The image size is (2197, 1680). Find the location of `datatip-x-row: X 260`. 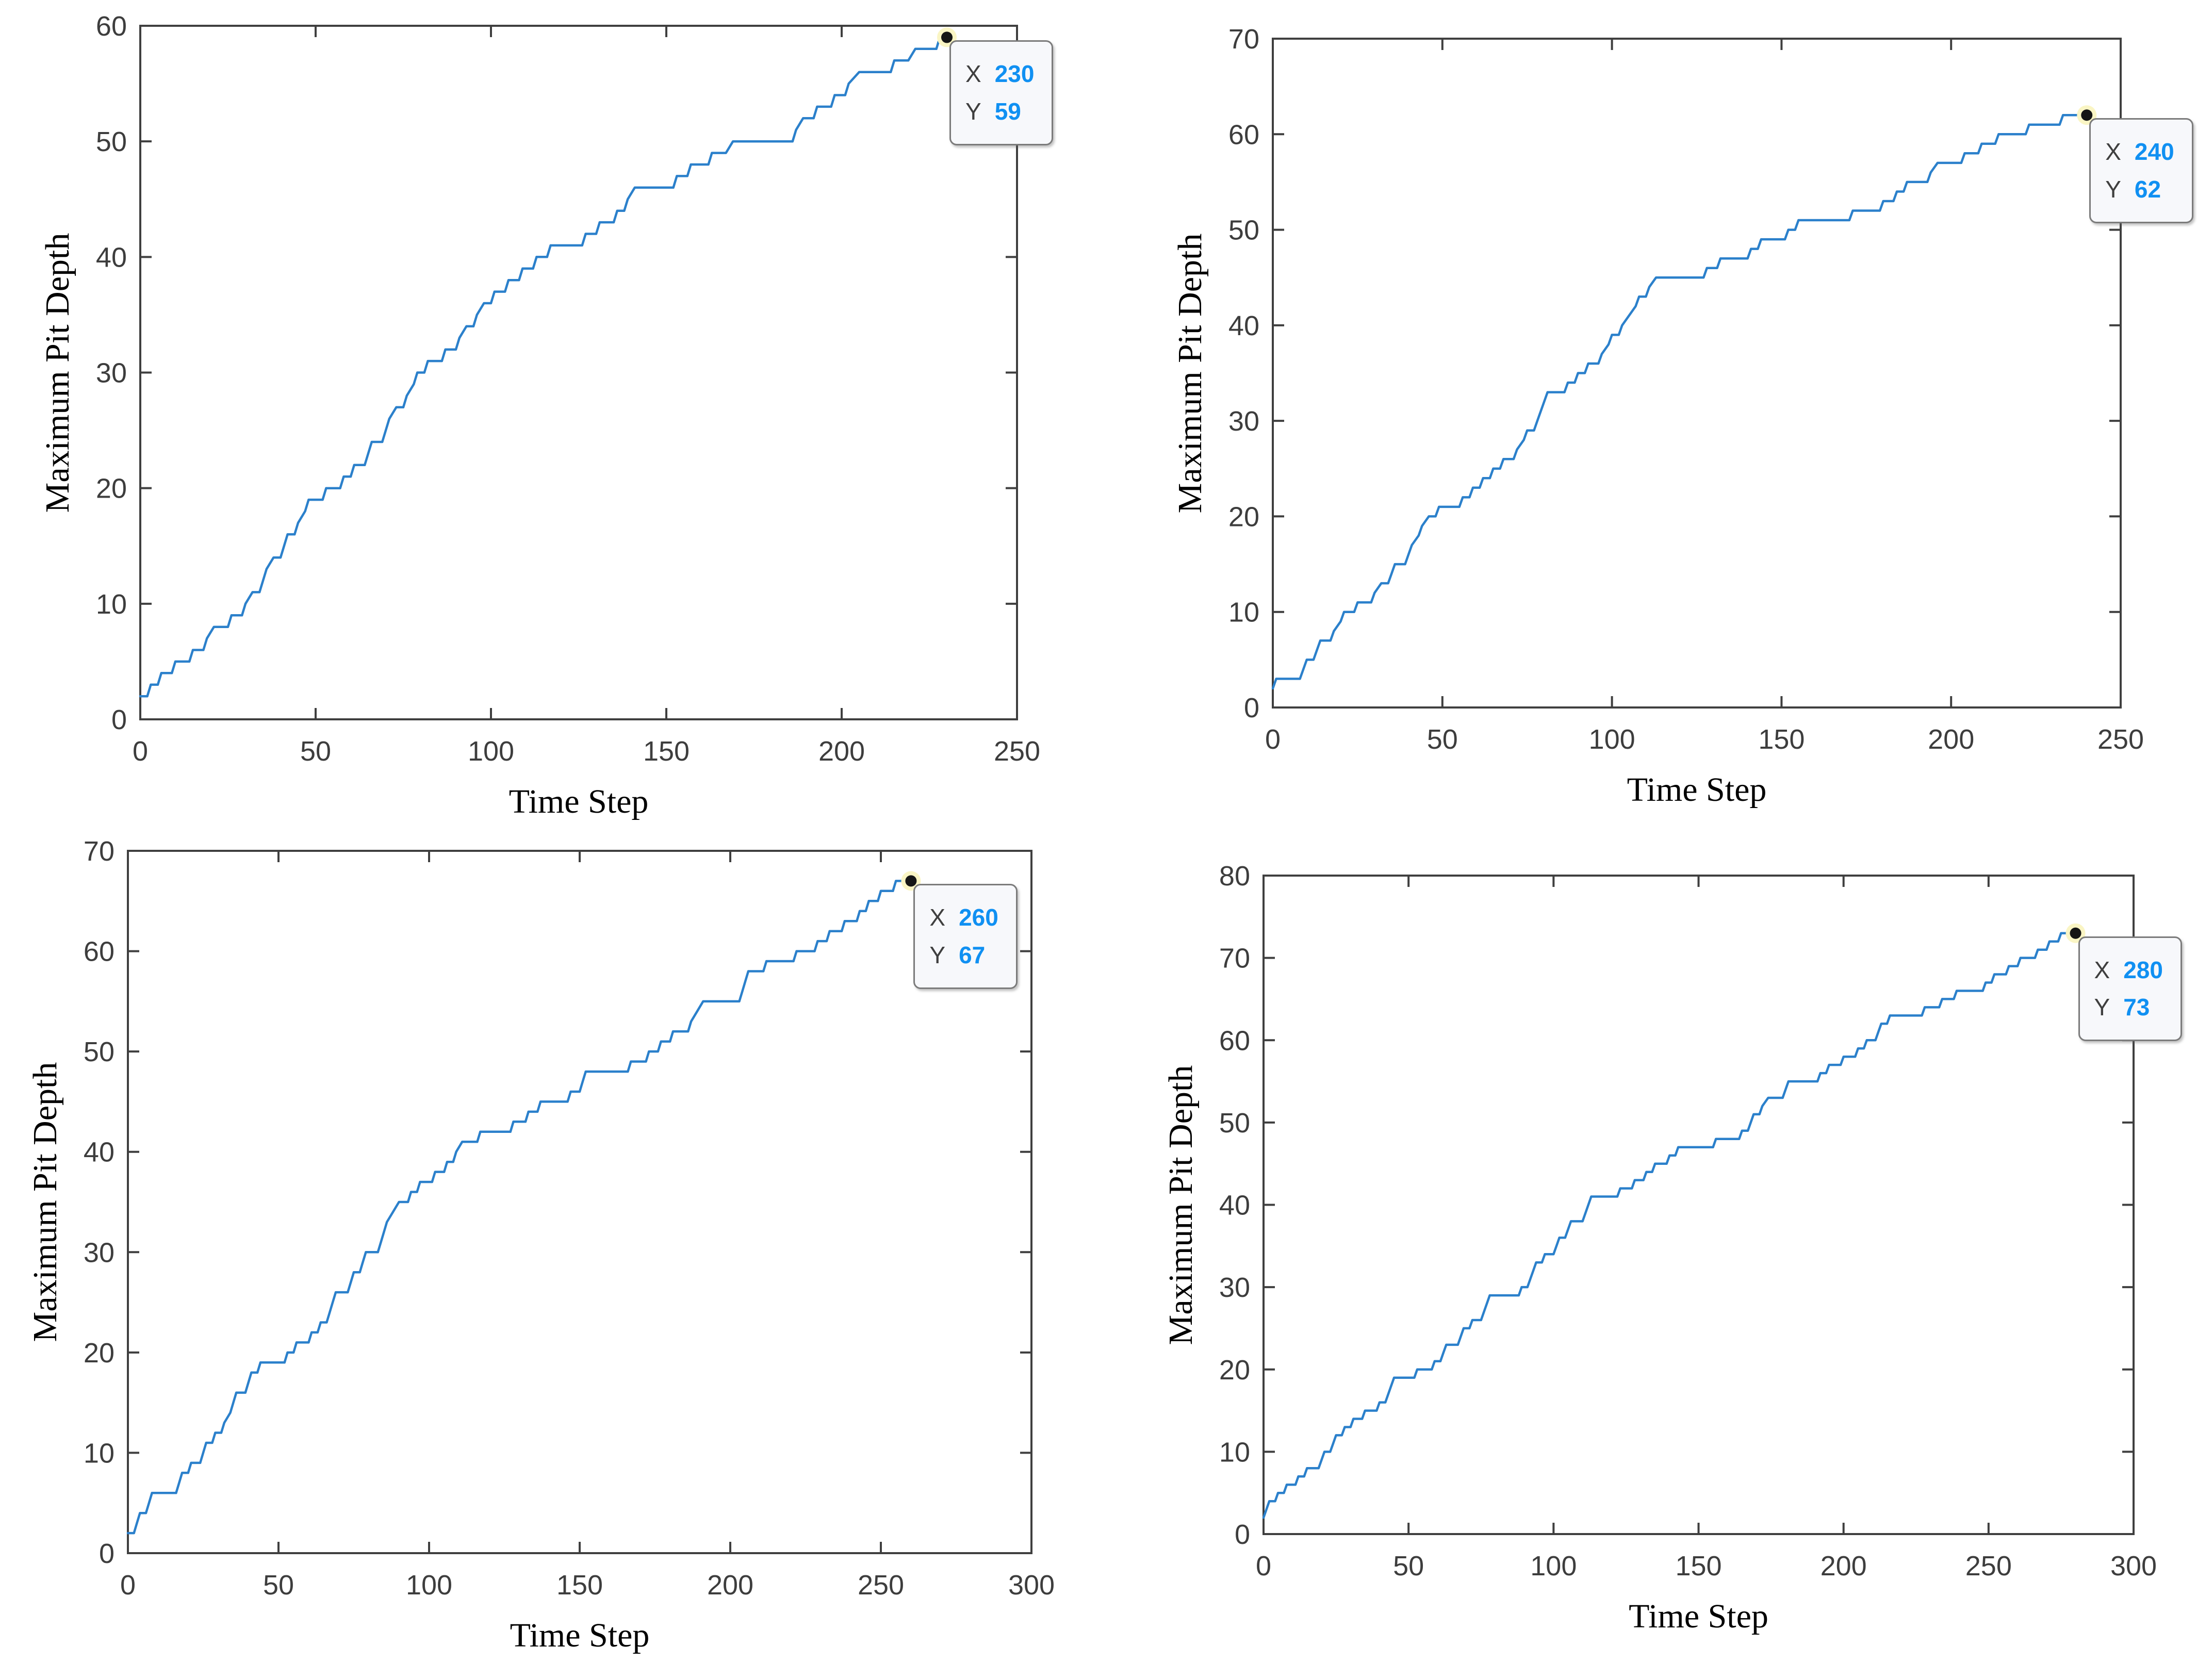

datatip-x-row: X 260 is located at coordinates (963, 917).